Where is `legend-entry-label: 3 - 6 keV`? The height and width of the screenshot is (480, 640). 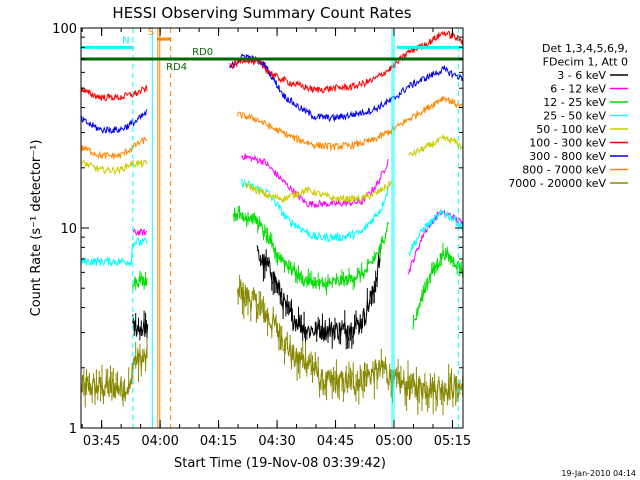
legend-entry-label: 3 - 6 keV is located at coordinates (581, 75).